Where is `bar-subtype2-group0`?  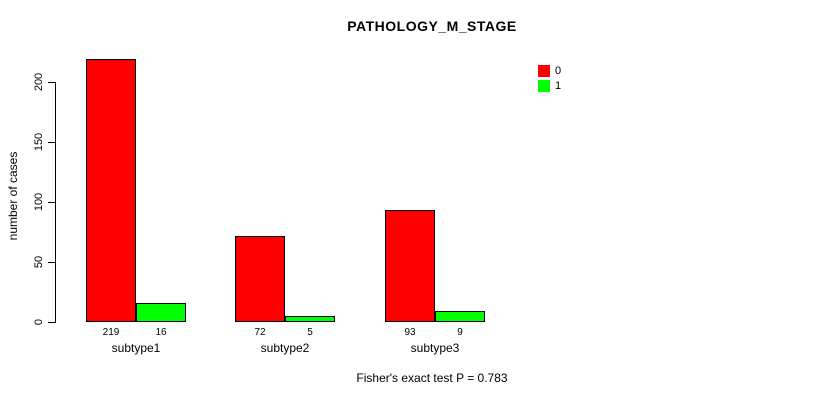 bar-subtype2-group0 is located at coordinates (260, 278).